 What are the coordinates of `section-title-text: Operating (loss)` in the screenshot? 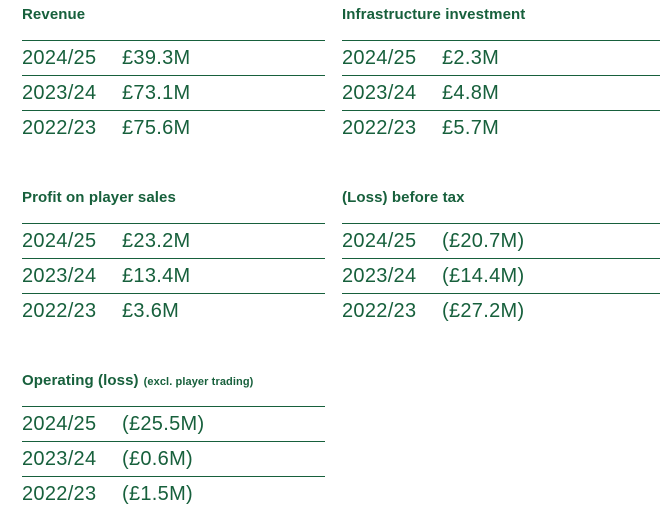 It's located at (80, 380).